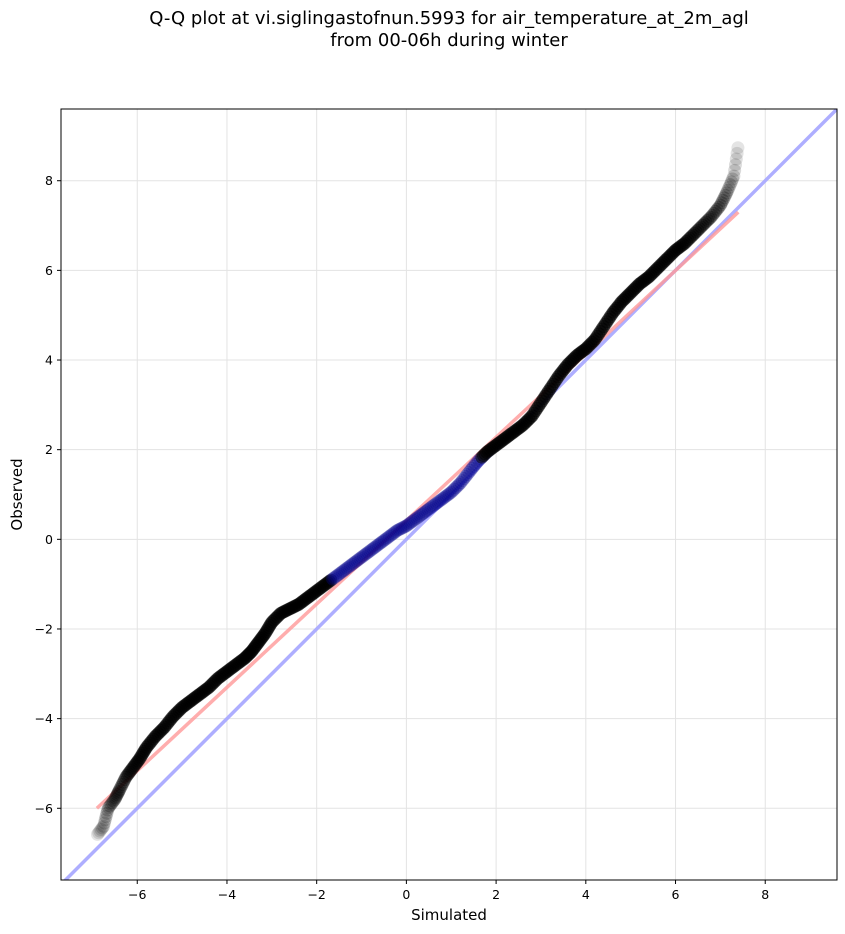 This screenshot has width=845, height=934. What do you see at coordinates (44, 628) in the screenshot?
I see `y-tick-label: −2` at bounding box center [44, 628].